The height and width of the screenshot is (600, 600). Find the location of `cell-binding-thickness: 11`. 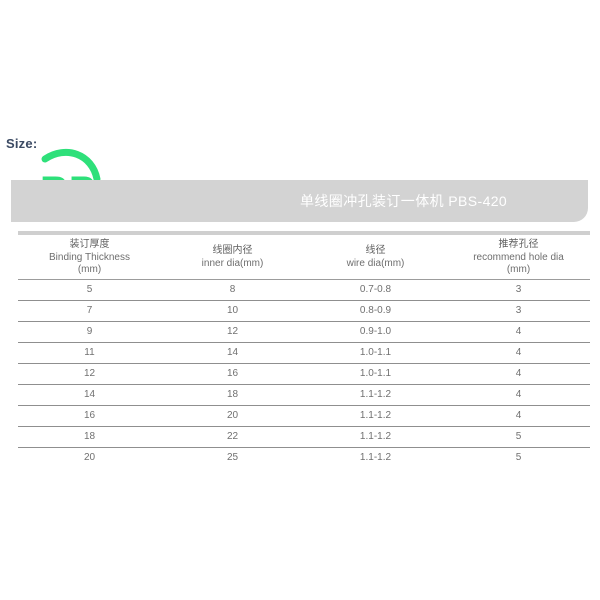

cell-binding-thickness: 11 is located at coordinates (89, 353).